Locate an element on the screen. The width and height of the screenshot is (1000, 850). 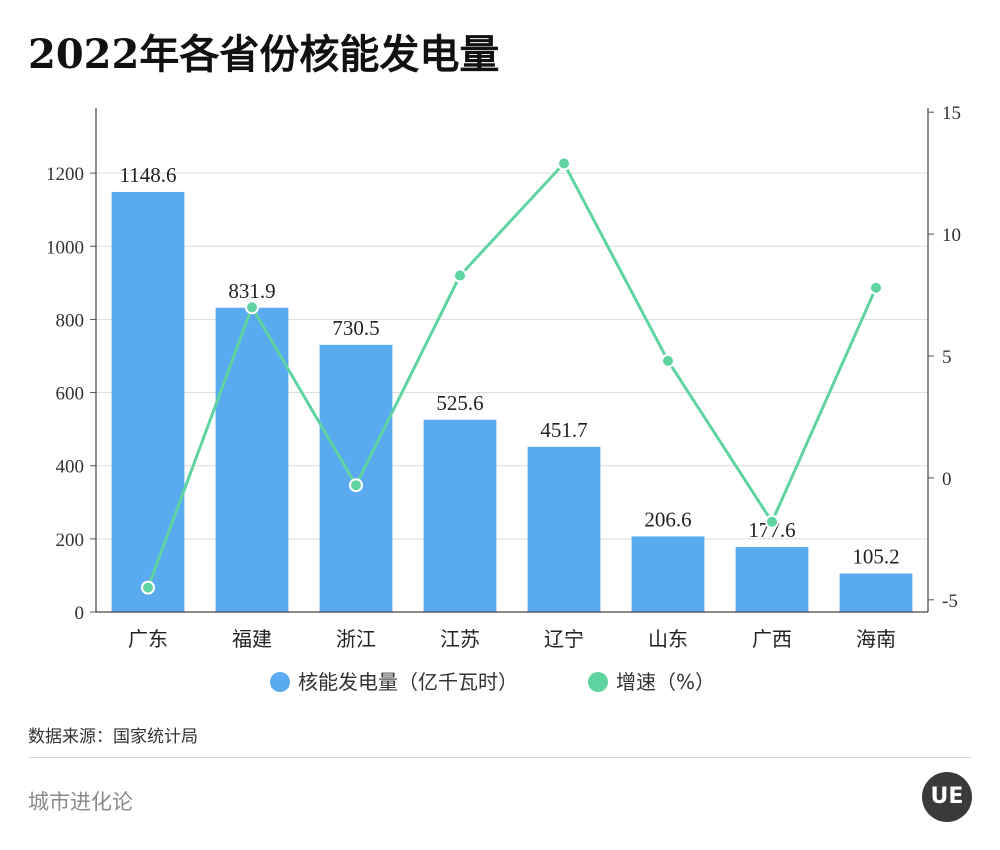
category-label: 海南 is located at coordinates (876, 639).